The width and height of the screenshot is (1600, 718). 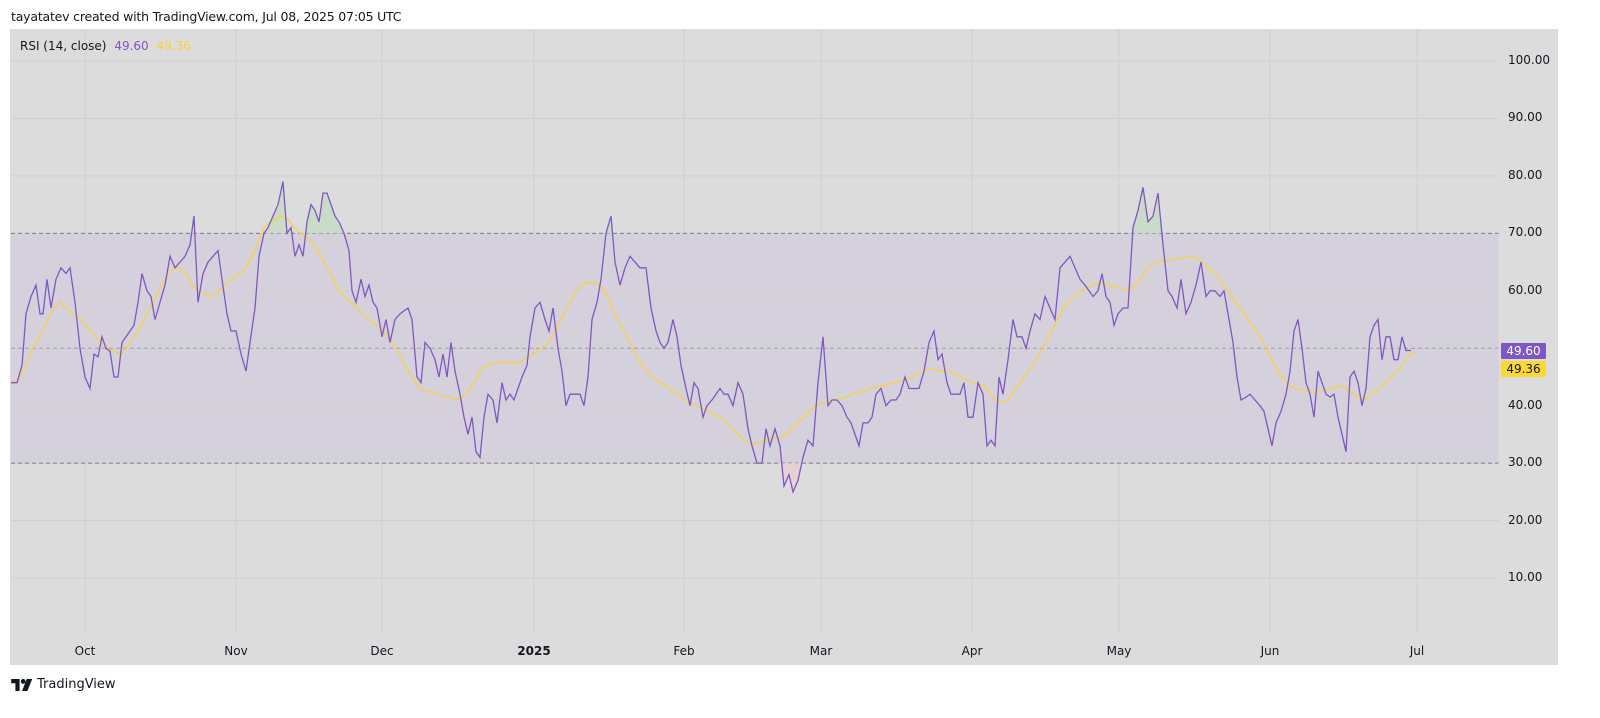 I want to click on indicator-legend: RSI (14, close) 49.60 49.36, so click(x=105, y=46).